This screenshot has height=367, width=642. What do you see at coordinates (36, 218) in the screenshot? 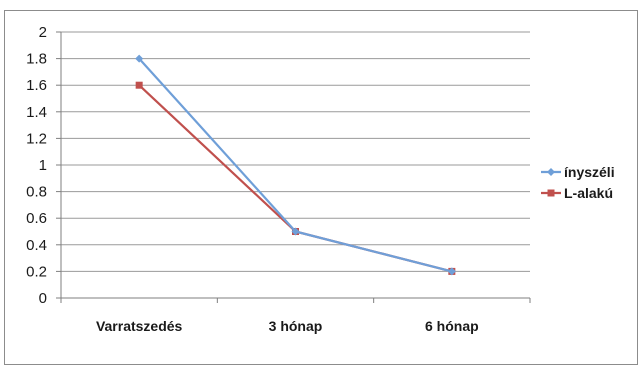
I see `y-tick-label: 0.6` at bounding box center [36, 218].